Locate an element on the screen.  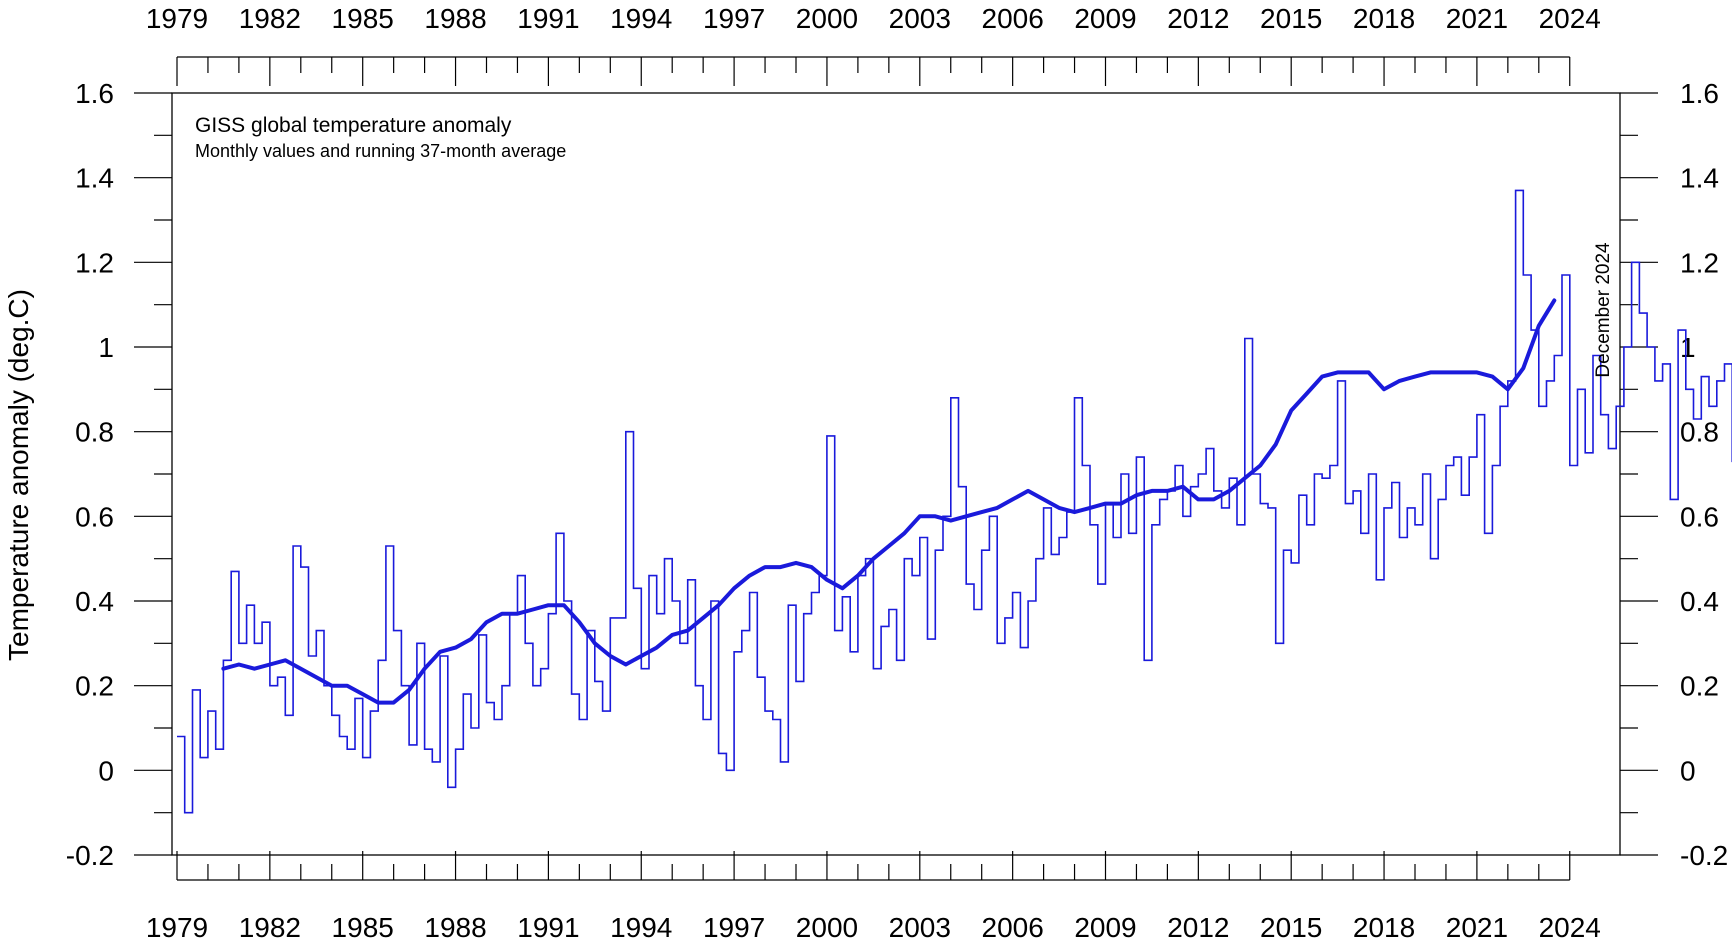
x-tick-label-bottom: 2009 is located at coordinates (1105, 927).